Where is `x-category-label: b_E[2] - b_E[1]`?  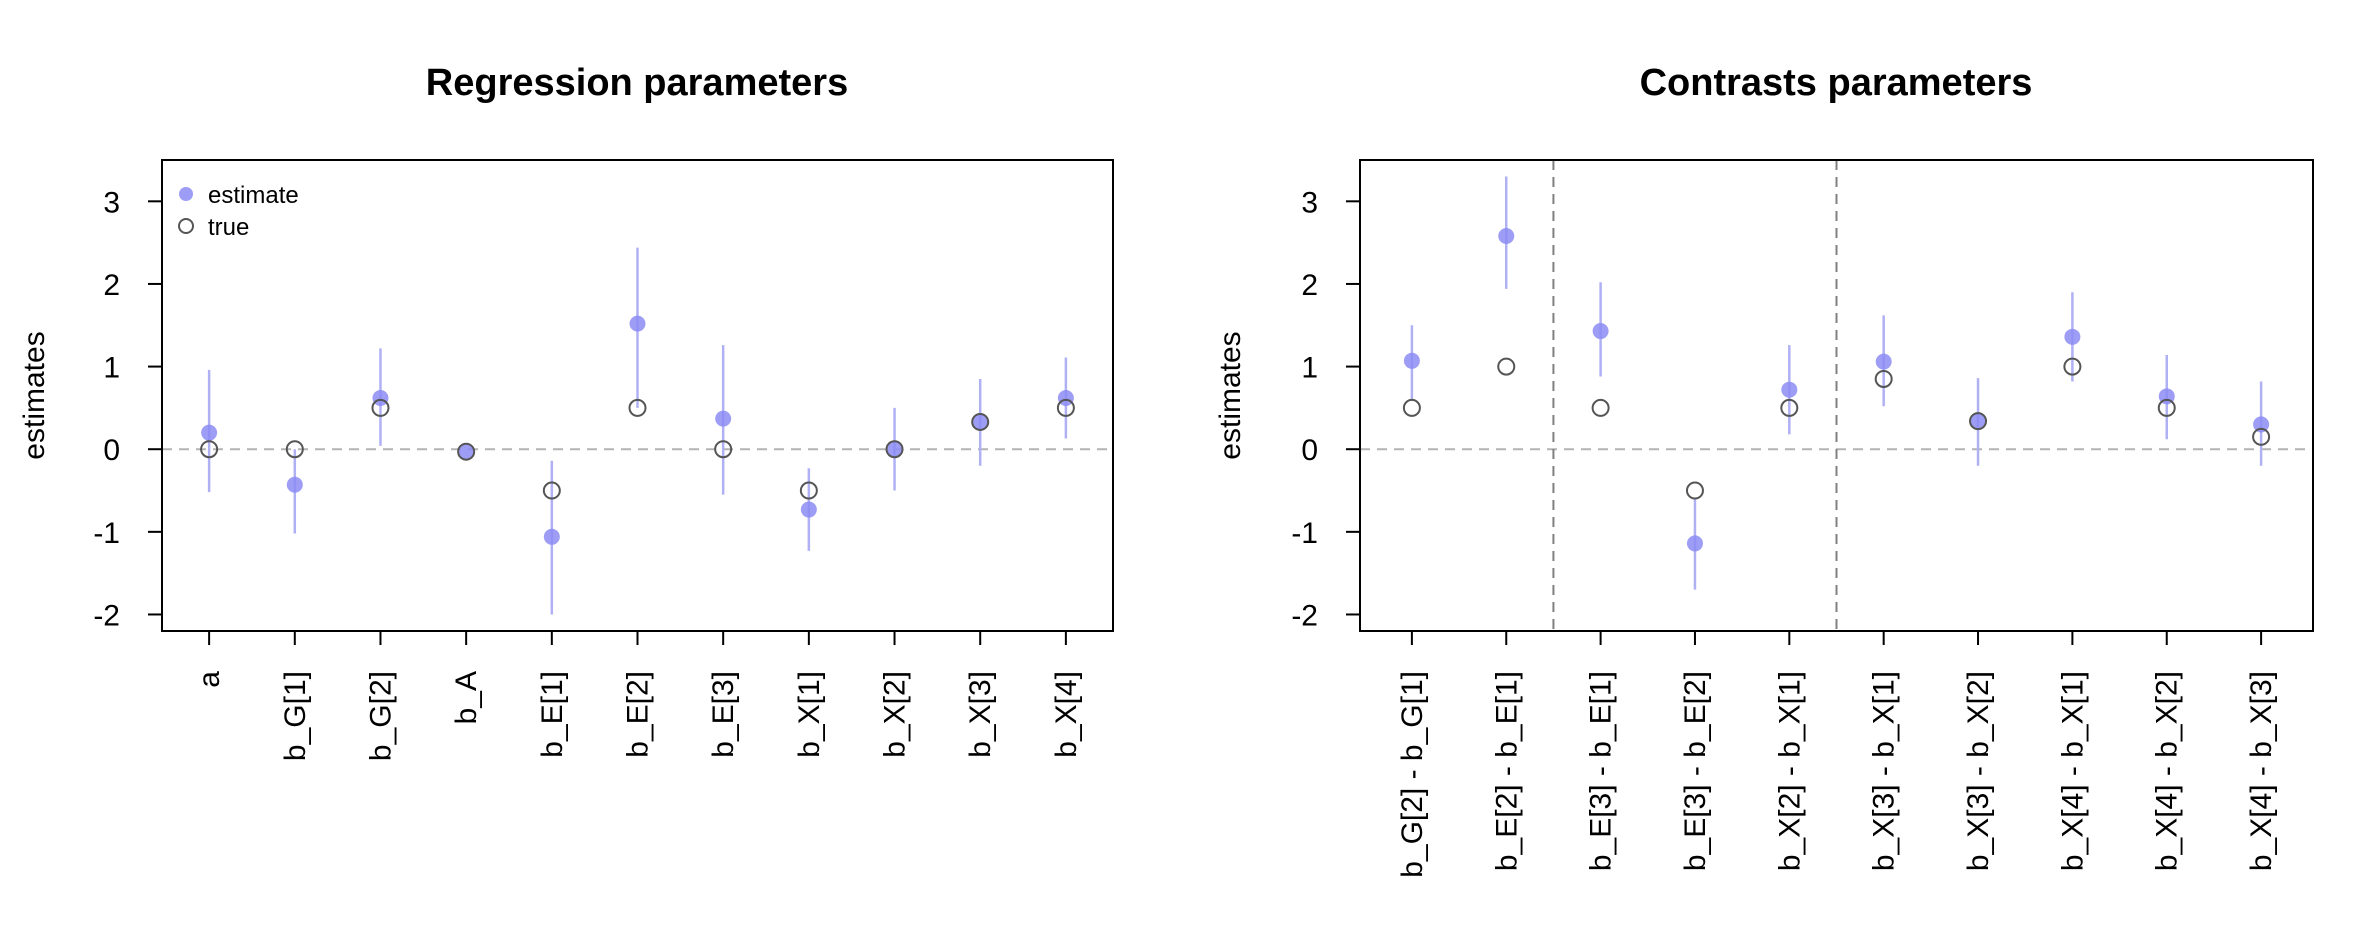
x-category-label: b_E[2] - b_E[1] is located at coordinates (1506, 771).